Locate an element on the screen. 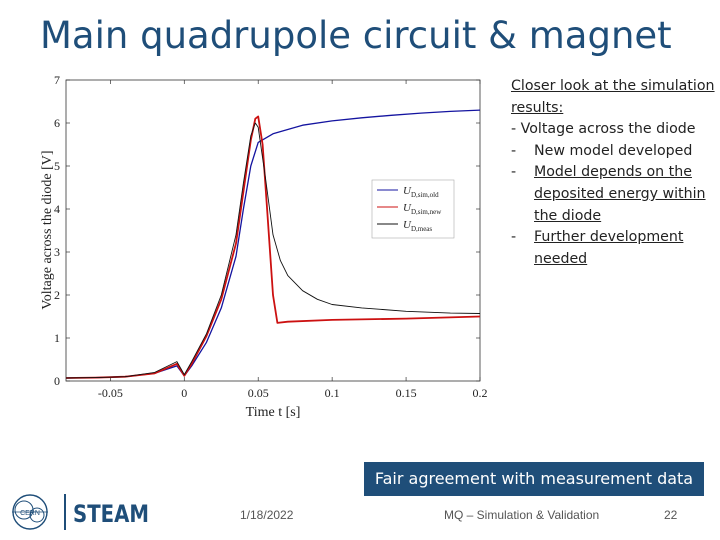 This screenshot has width=720, height=540. legend-label: UD,sim,new is located at coordinates (422, 209).